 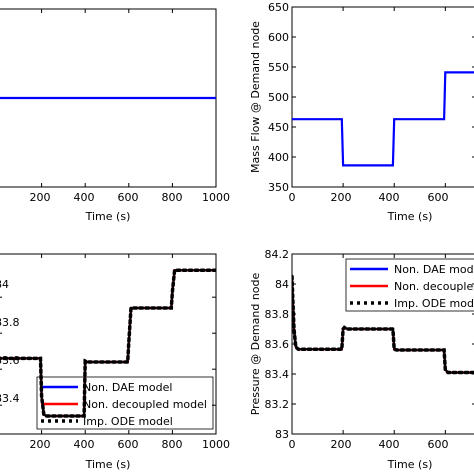 What do you see at coordinates (255, 343) in the screenshot?
I see `y-axis-label: Pressure @ Demand node` at bounding box center [255, 343].